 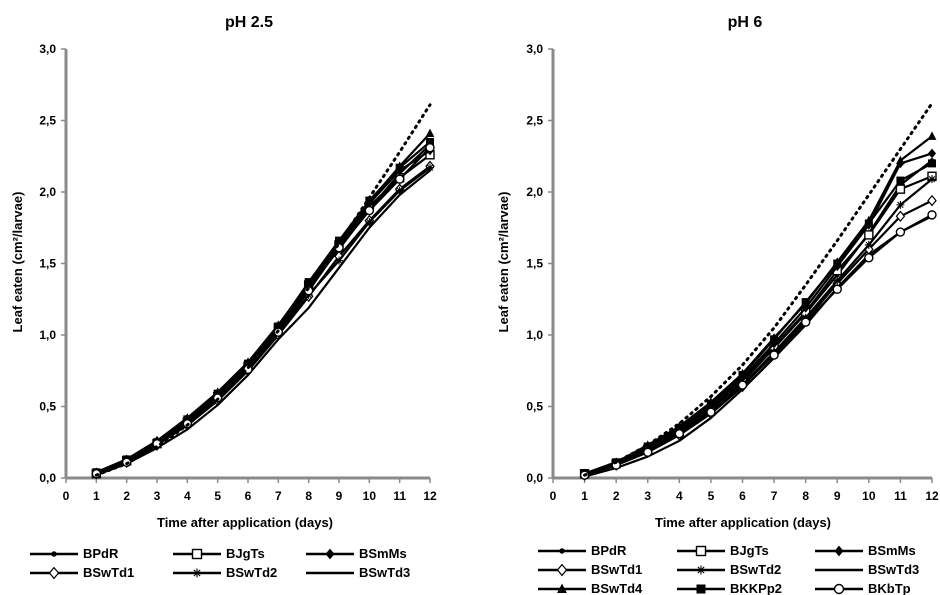 I want to click on y-tick-label: 1,0, so click(x=534, y=335).